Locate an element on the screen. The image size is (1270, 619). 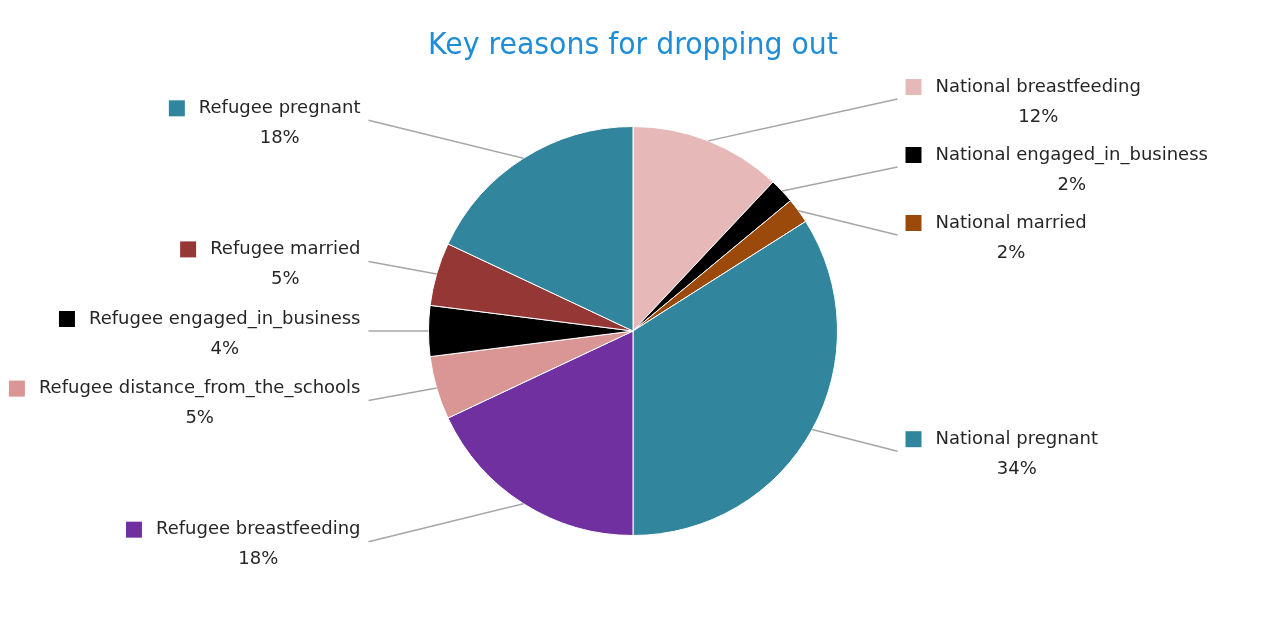
legend-label: National pregnant is located at coordinates (1017, 437).